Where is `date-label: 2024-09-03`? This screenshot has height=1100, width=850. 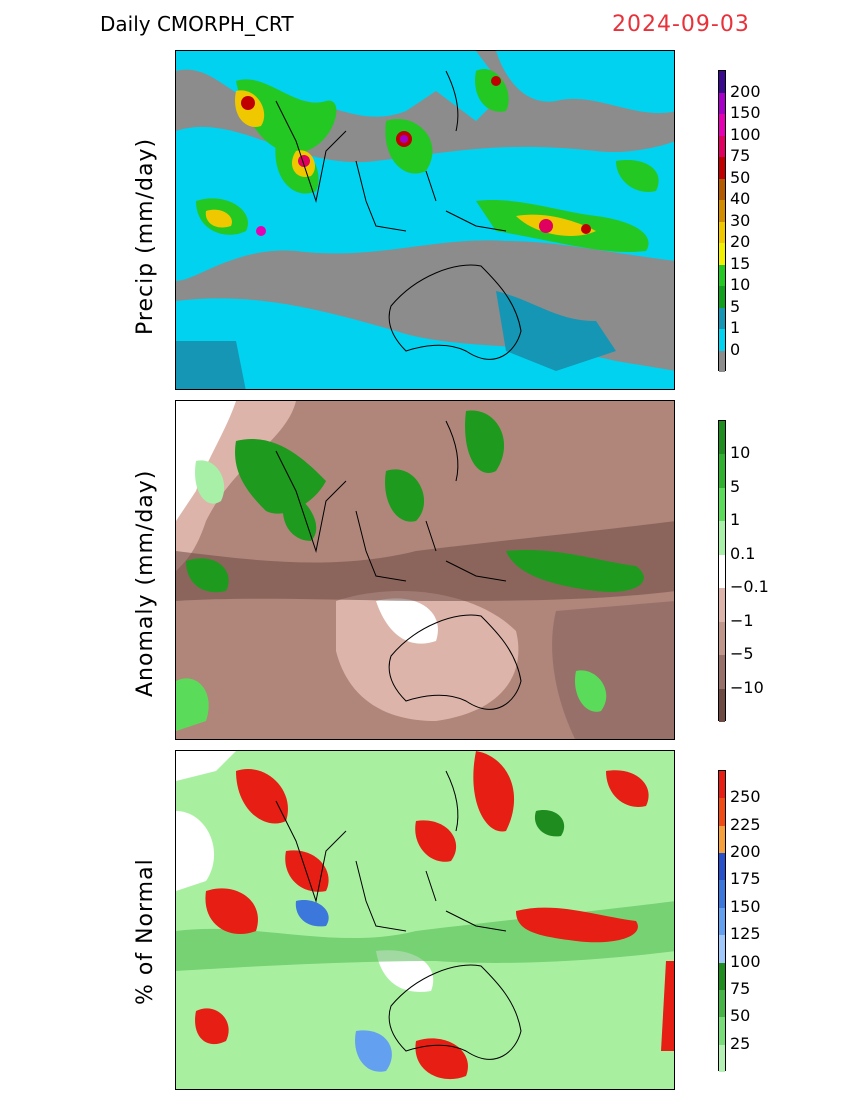 date-label: 2024-09-03 is located at coordinates (681, 24).